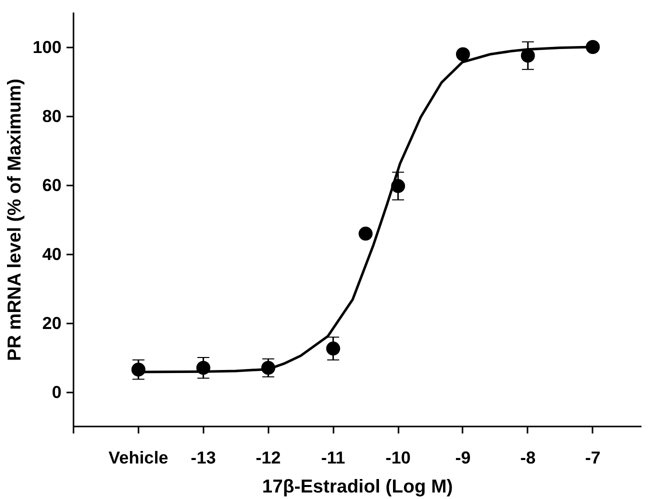  Describe the element at coordinates (52, 323) in the screenshot. I see `y-tick-label: 20` at that location.